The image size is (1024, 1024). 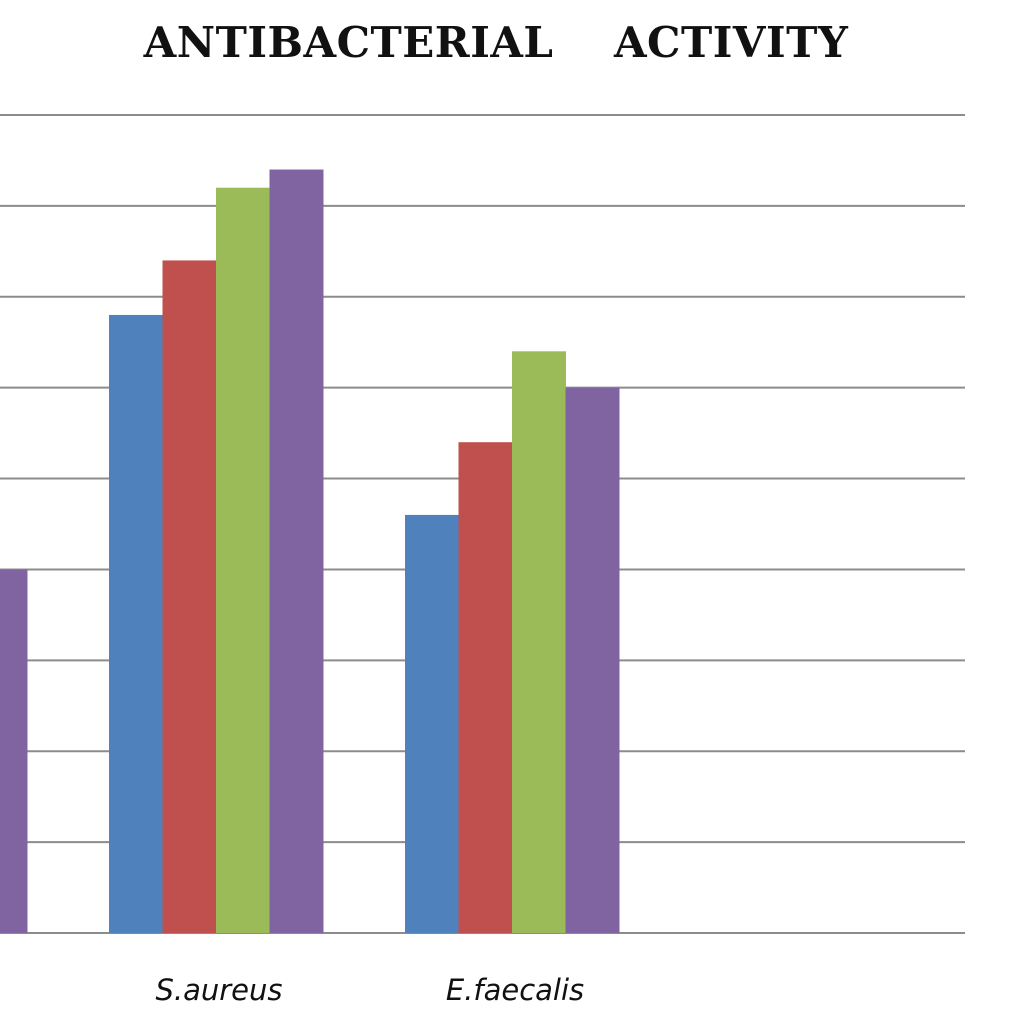 What do you see at coordinates (218, 990) in the screenshot?
I see `category-label: S.aureus` at bounding box center [218, 990].